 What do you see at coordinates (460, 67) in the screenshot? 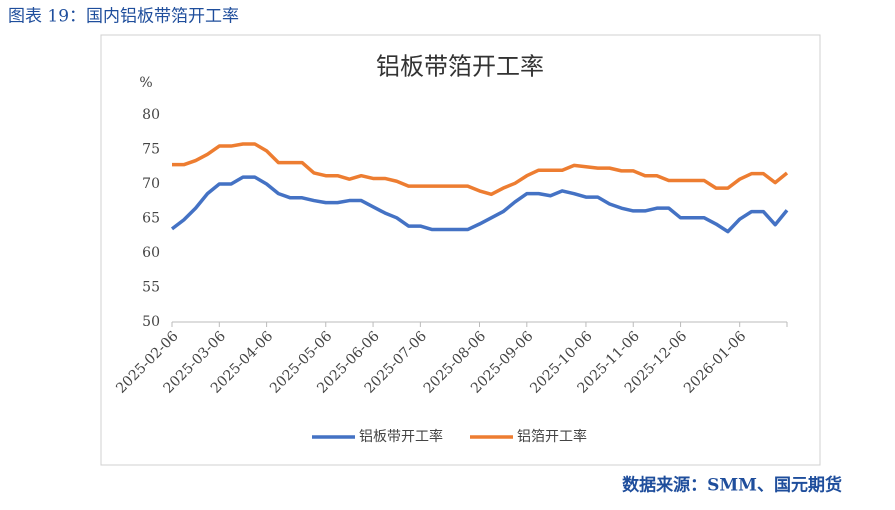
I see `chart-title: 铝板带箔开工率` at bounding box center [460, 67].